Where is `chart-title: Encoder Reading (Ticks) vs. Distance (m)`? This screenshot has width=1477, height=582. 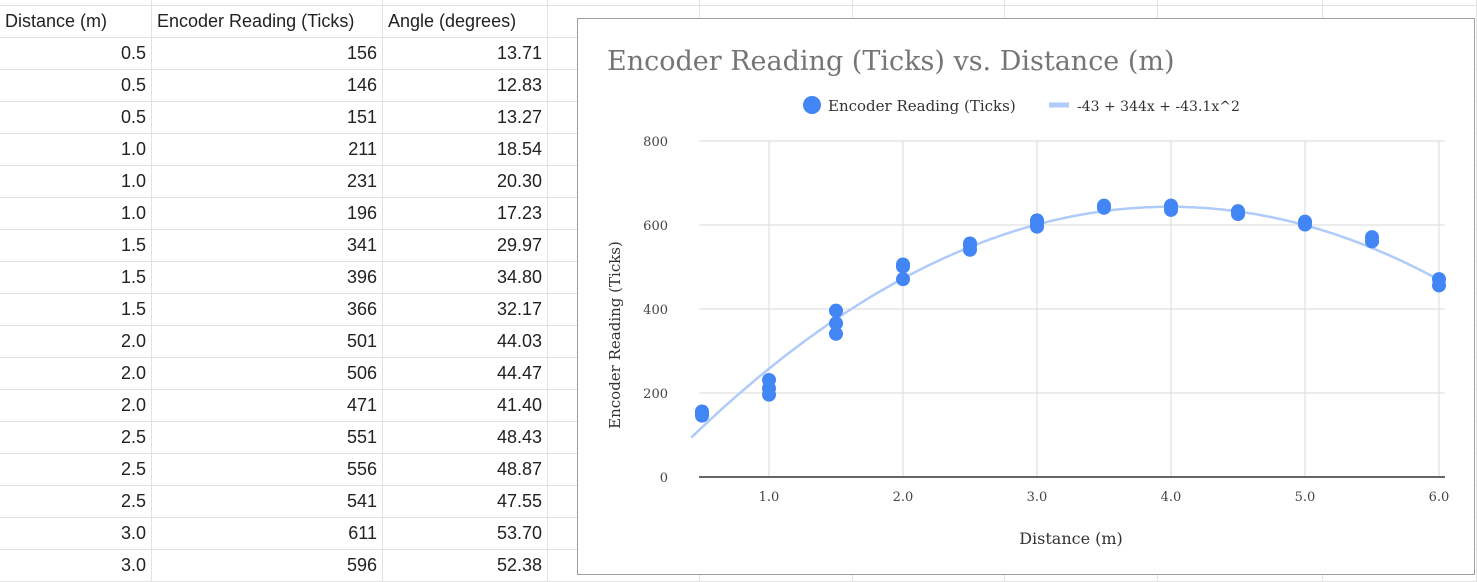 chart-title: Encoder Reading (Ticks) vs. Distance (m) is located at coordinates (891, 61).